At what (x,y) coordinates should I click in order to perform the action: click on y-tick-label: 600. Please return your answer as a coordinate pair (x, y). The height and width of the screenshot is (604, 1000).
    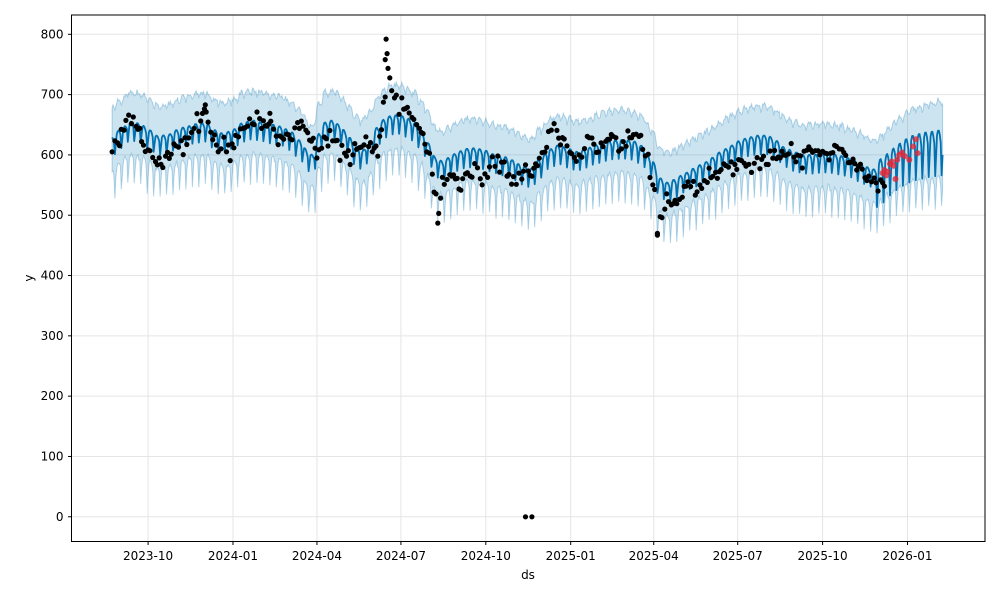
    Looking at the image, I should click on (52, 155).